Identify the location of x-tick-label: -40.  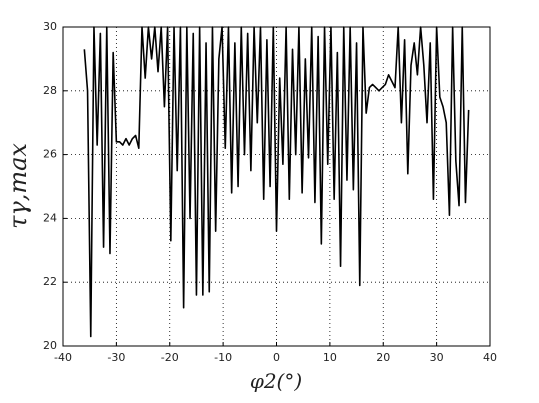
(63, 357).